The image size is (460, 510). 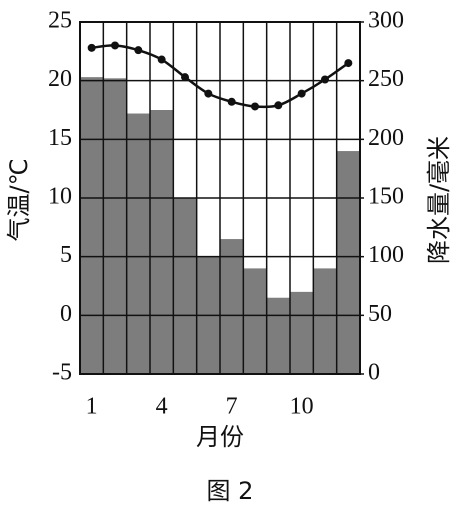 I want to click on y-tick-label: -5, so click(x=62, y=373).